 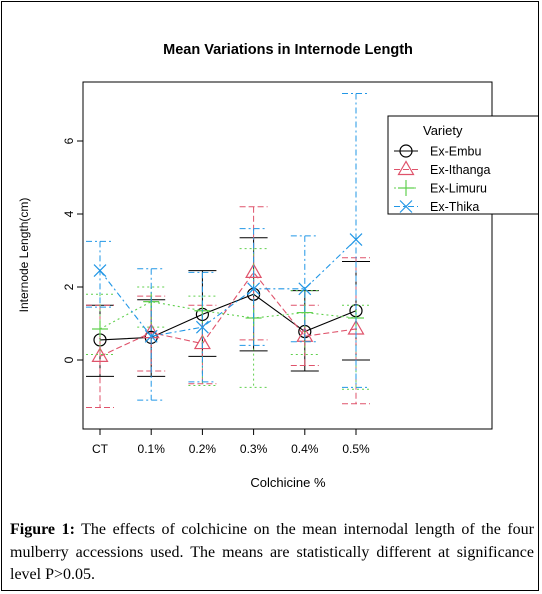 I want to click on x-tick-label: 0.1%, so click(x=152, y=449).